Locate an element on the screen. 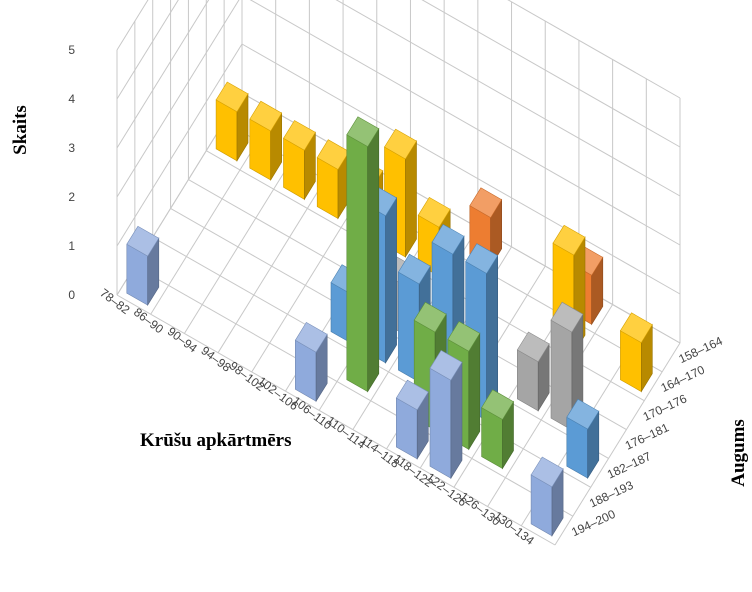 The height and width of the screenshot is (592, 752). y-tick-label: 164–170 is located at coordinates (683, 378).